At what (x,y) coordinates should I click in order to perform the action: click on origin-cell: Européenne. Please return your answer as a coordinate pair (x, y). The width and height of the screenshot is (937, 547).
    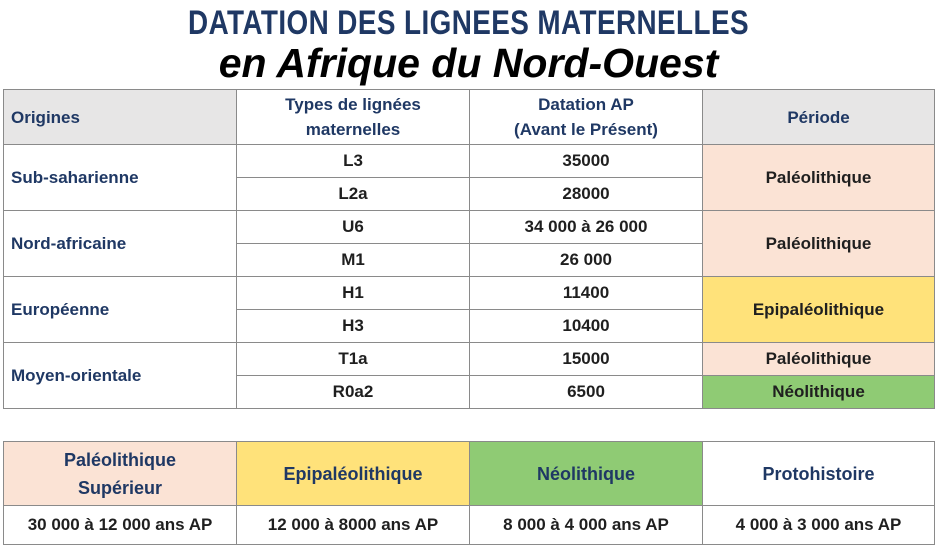
    Looking at the image, I should click on (120, 309).